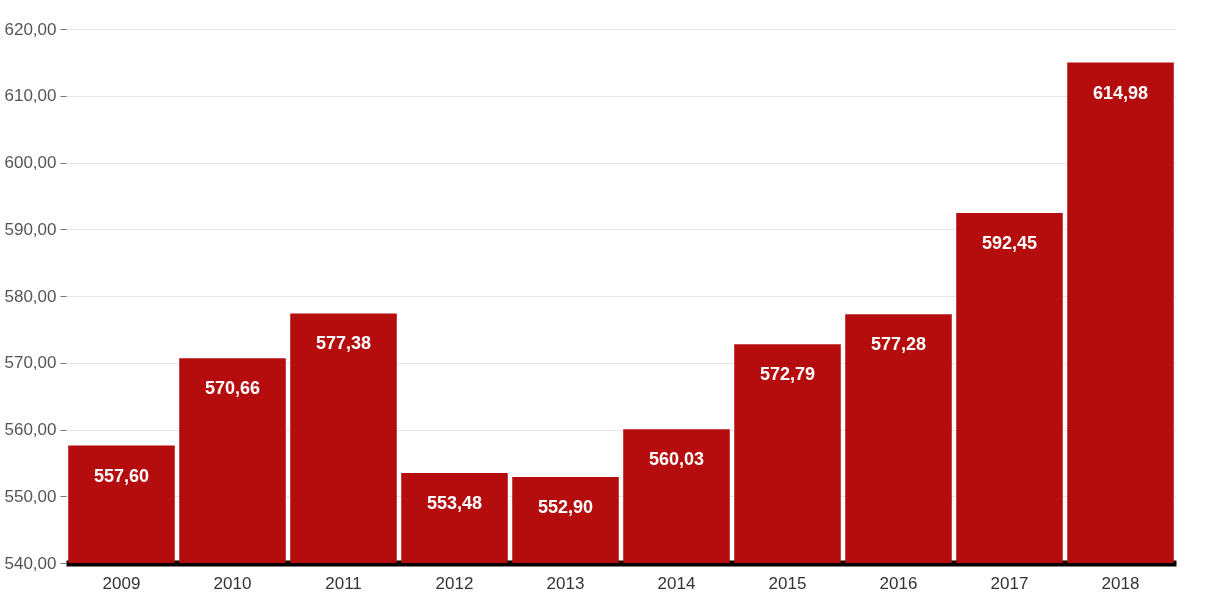 The image size is (1216, 606). I want to click on y-tick-label: 620,00, so click(30, 29).